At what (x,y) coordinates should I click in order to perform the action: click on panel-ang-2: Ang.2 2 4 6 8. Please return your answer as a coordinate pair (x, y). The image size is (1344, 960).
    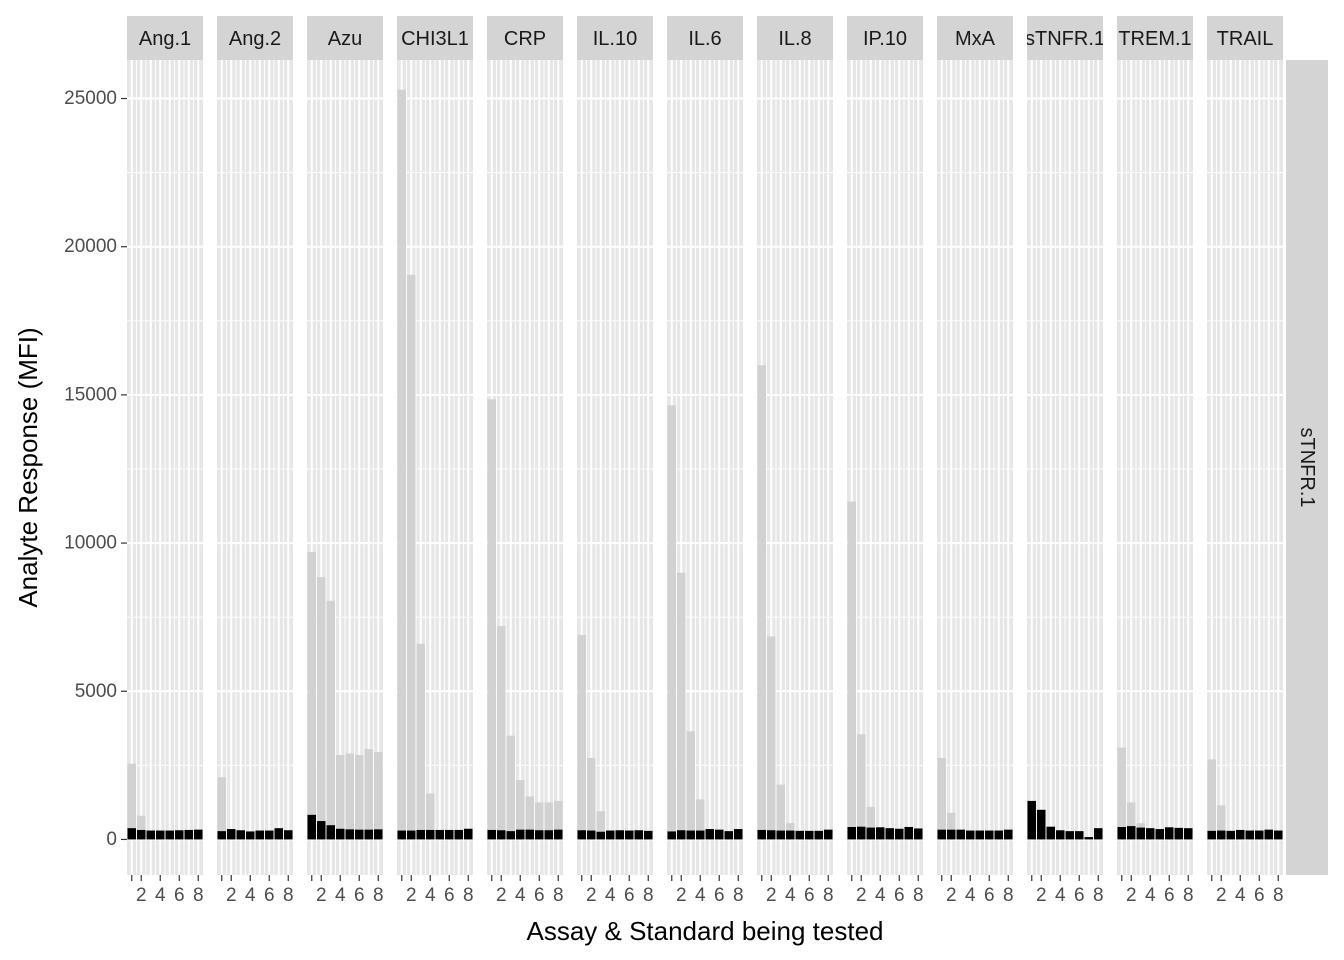
    Looking at the image, I should click on (255, 461).